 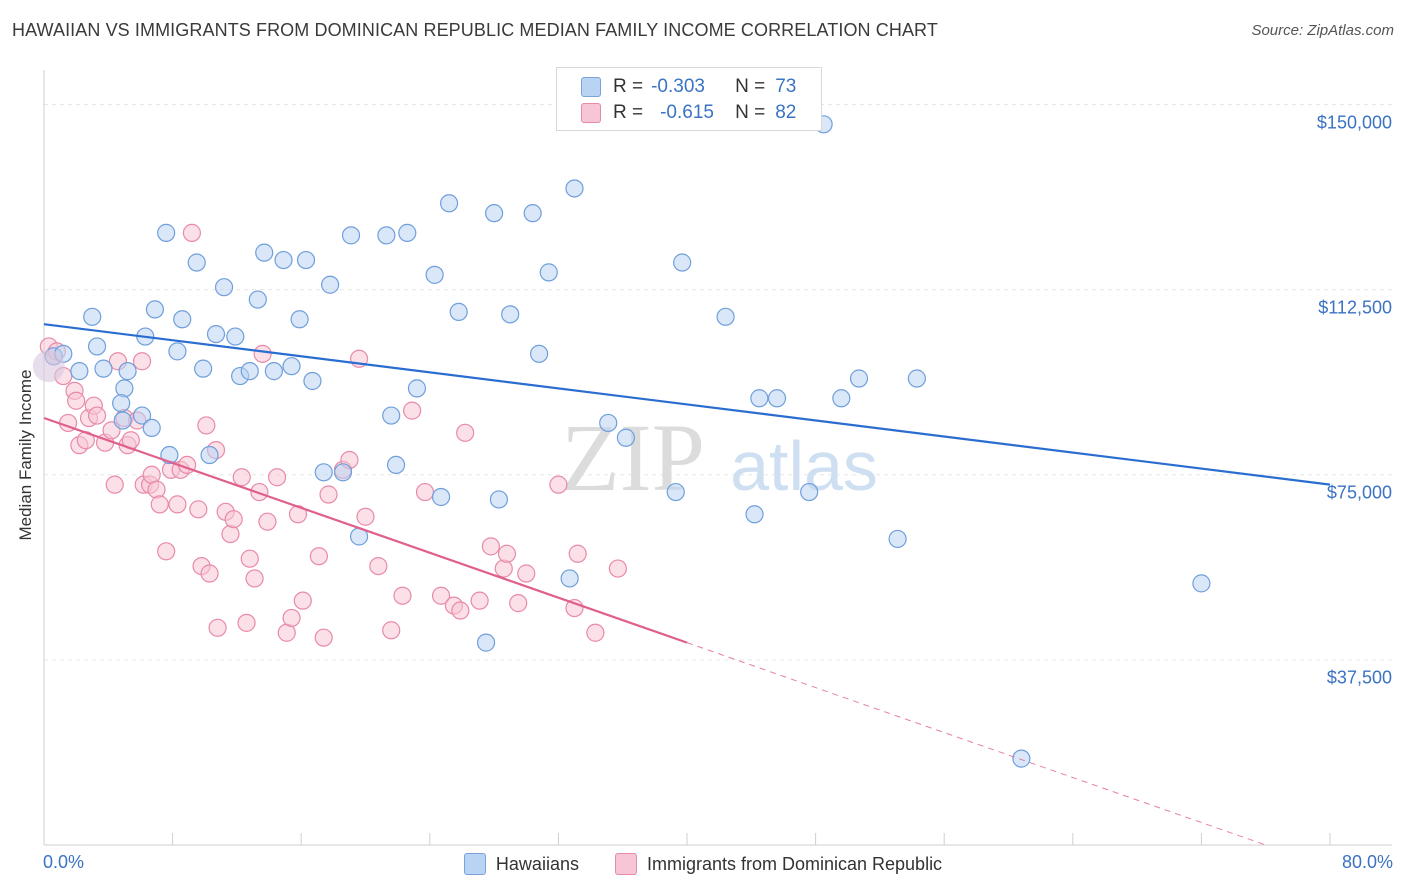 What do you see at coordinates (786, 86) in the screenshot?
I see `n-value: 73` at bounding box center [786, 86].